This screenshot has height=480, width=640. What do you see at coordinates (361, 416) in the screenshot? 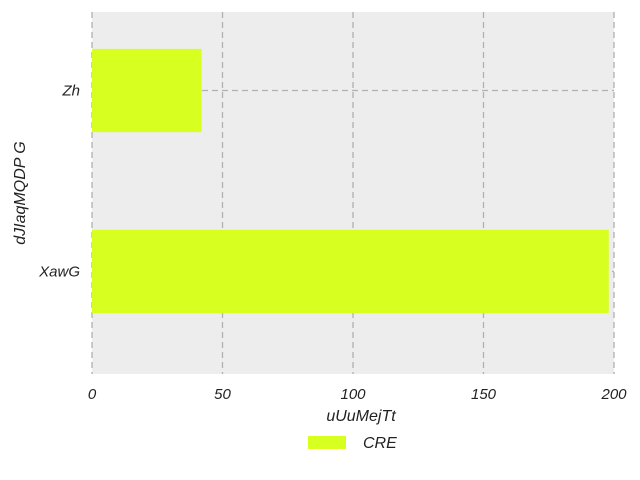
I see `x-axis-title: uUuMejTt` at bounding box center [361, 416].